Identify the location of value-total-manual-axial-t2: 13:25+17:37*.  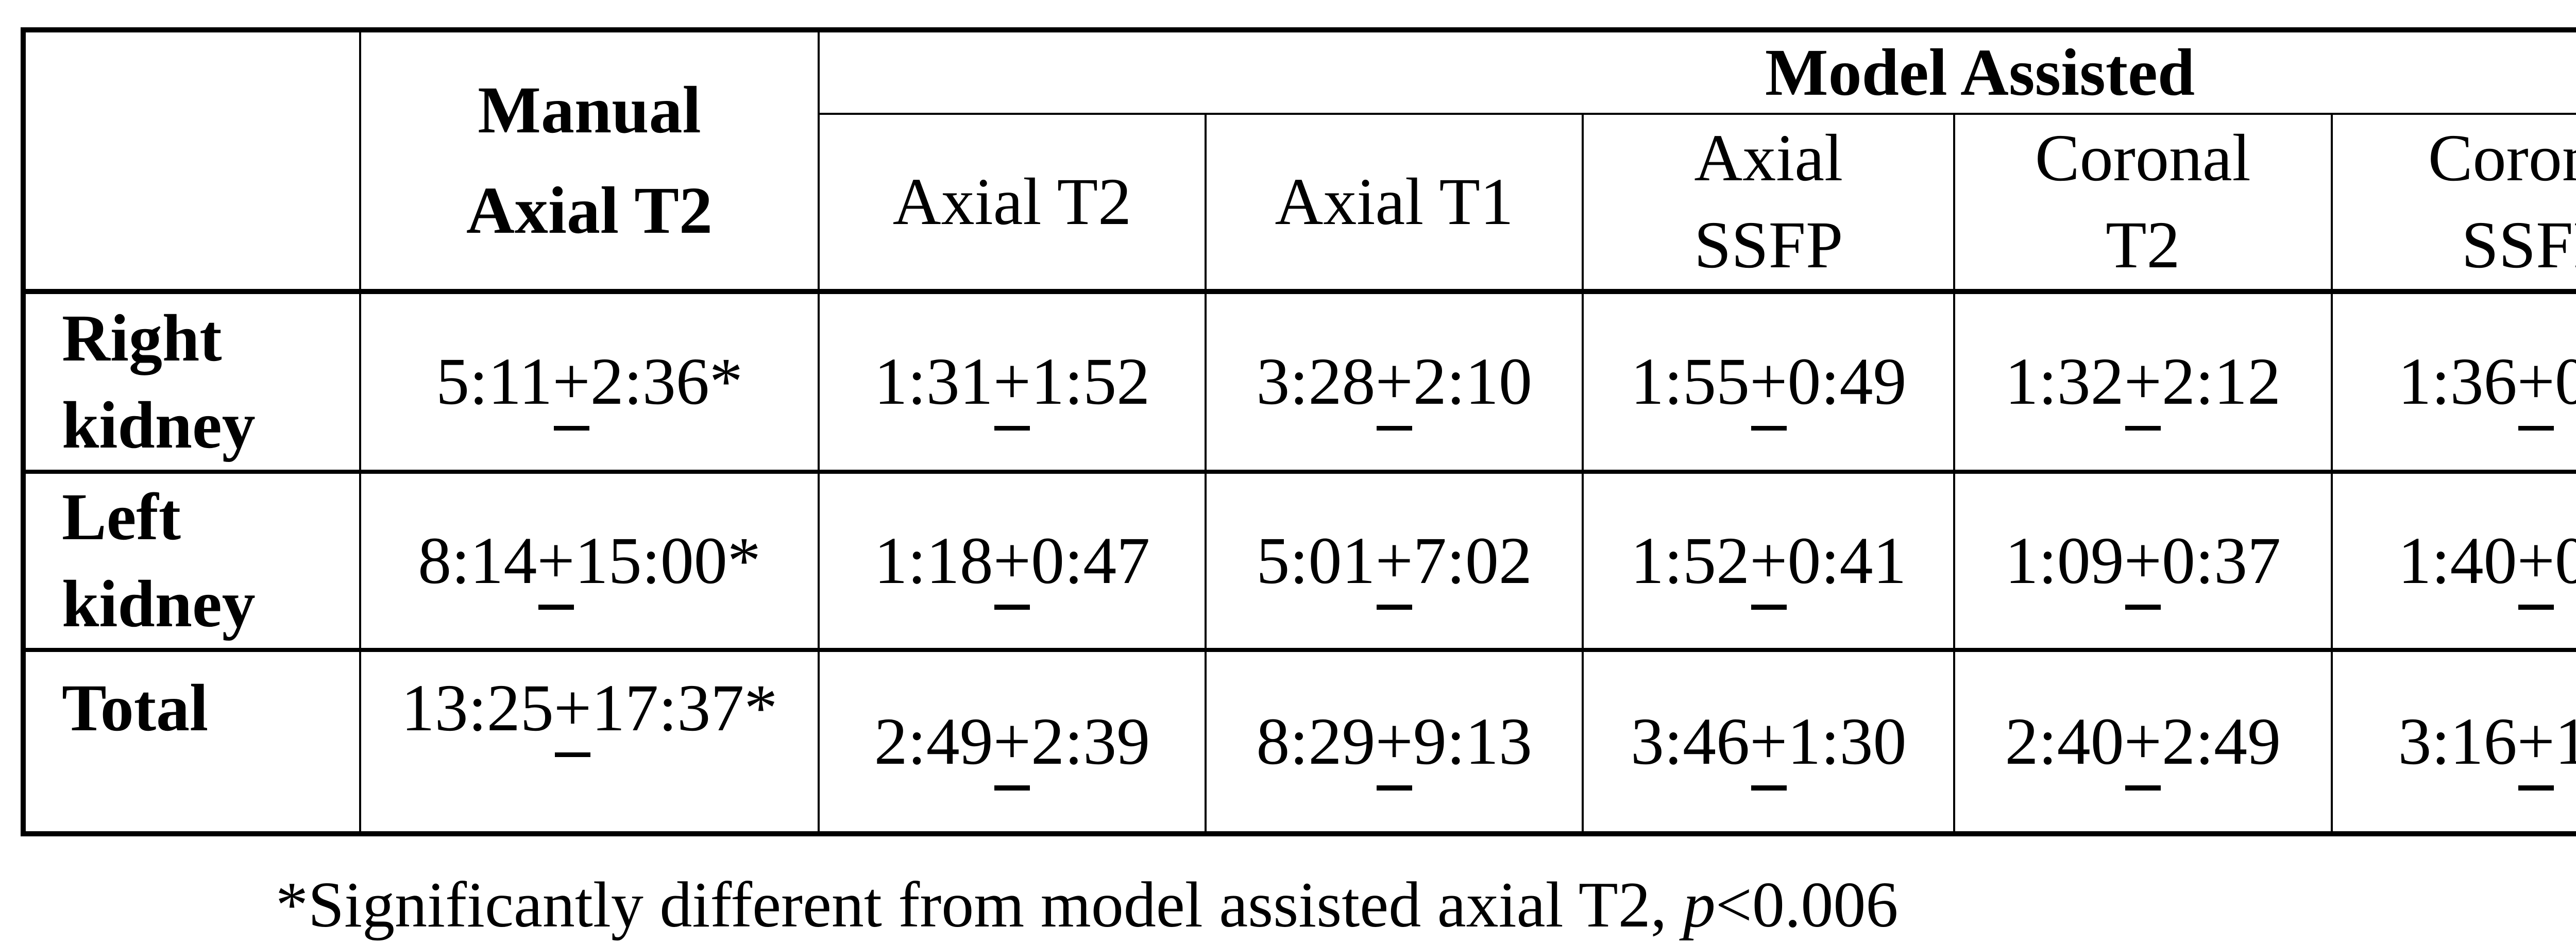
(589, 741).